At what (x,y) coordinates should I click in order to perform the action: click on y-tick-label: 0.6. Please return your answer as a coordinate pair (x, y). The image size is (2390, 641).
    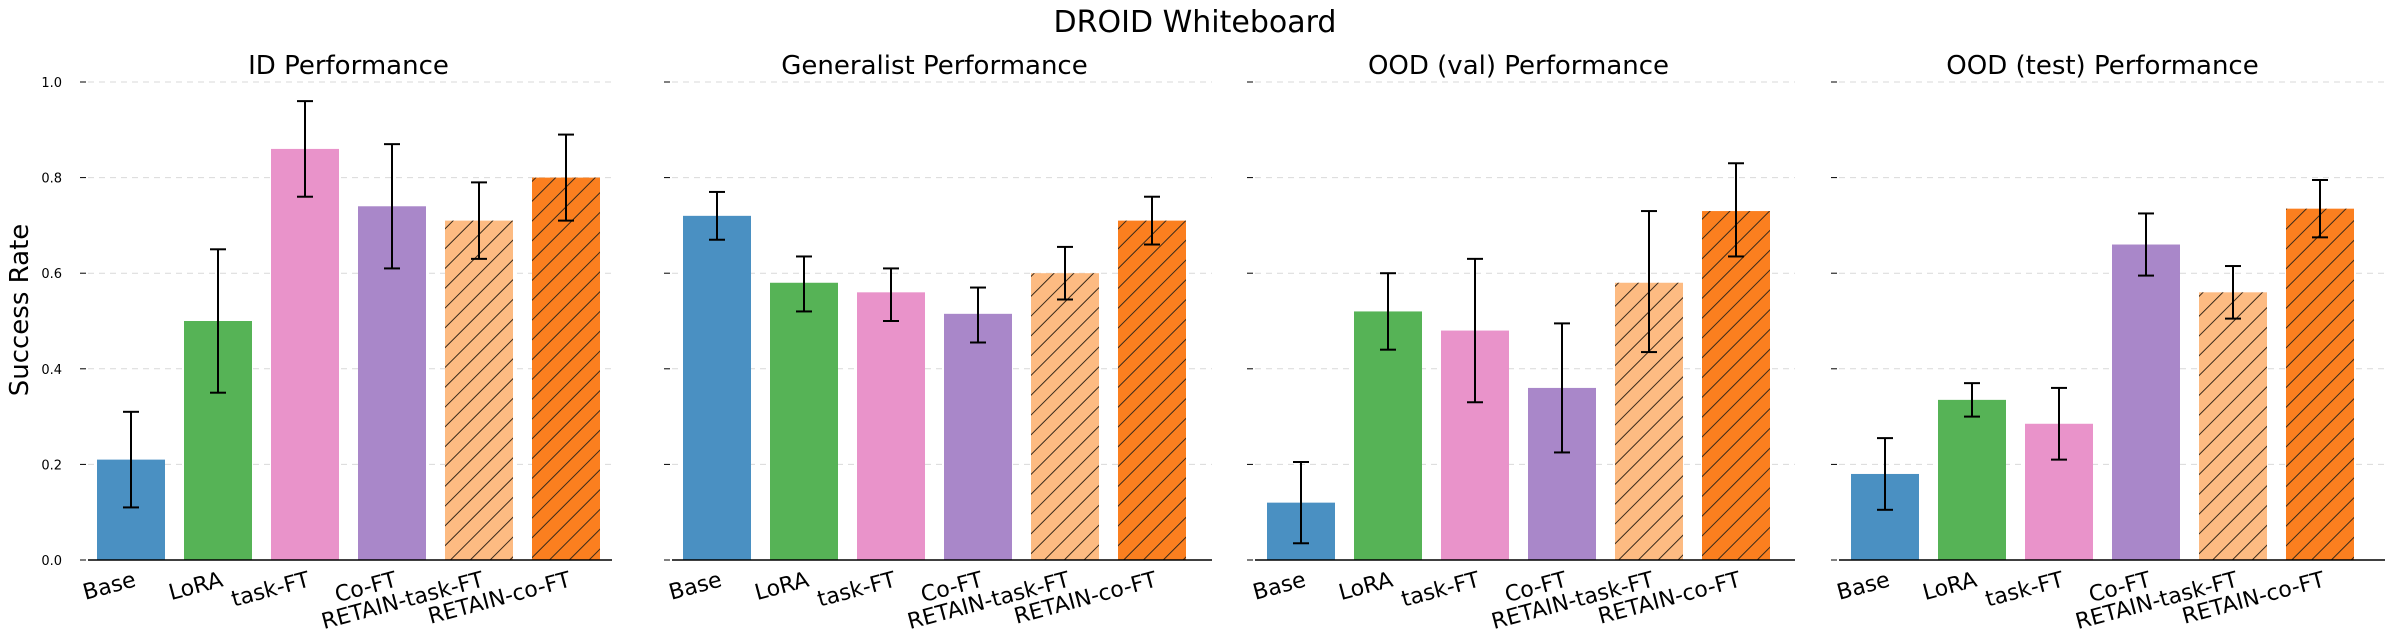
    Looking at the image, I should click on (51, 274).